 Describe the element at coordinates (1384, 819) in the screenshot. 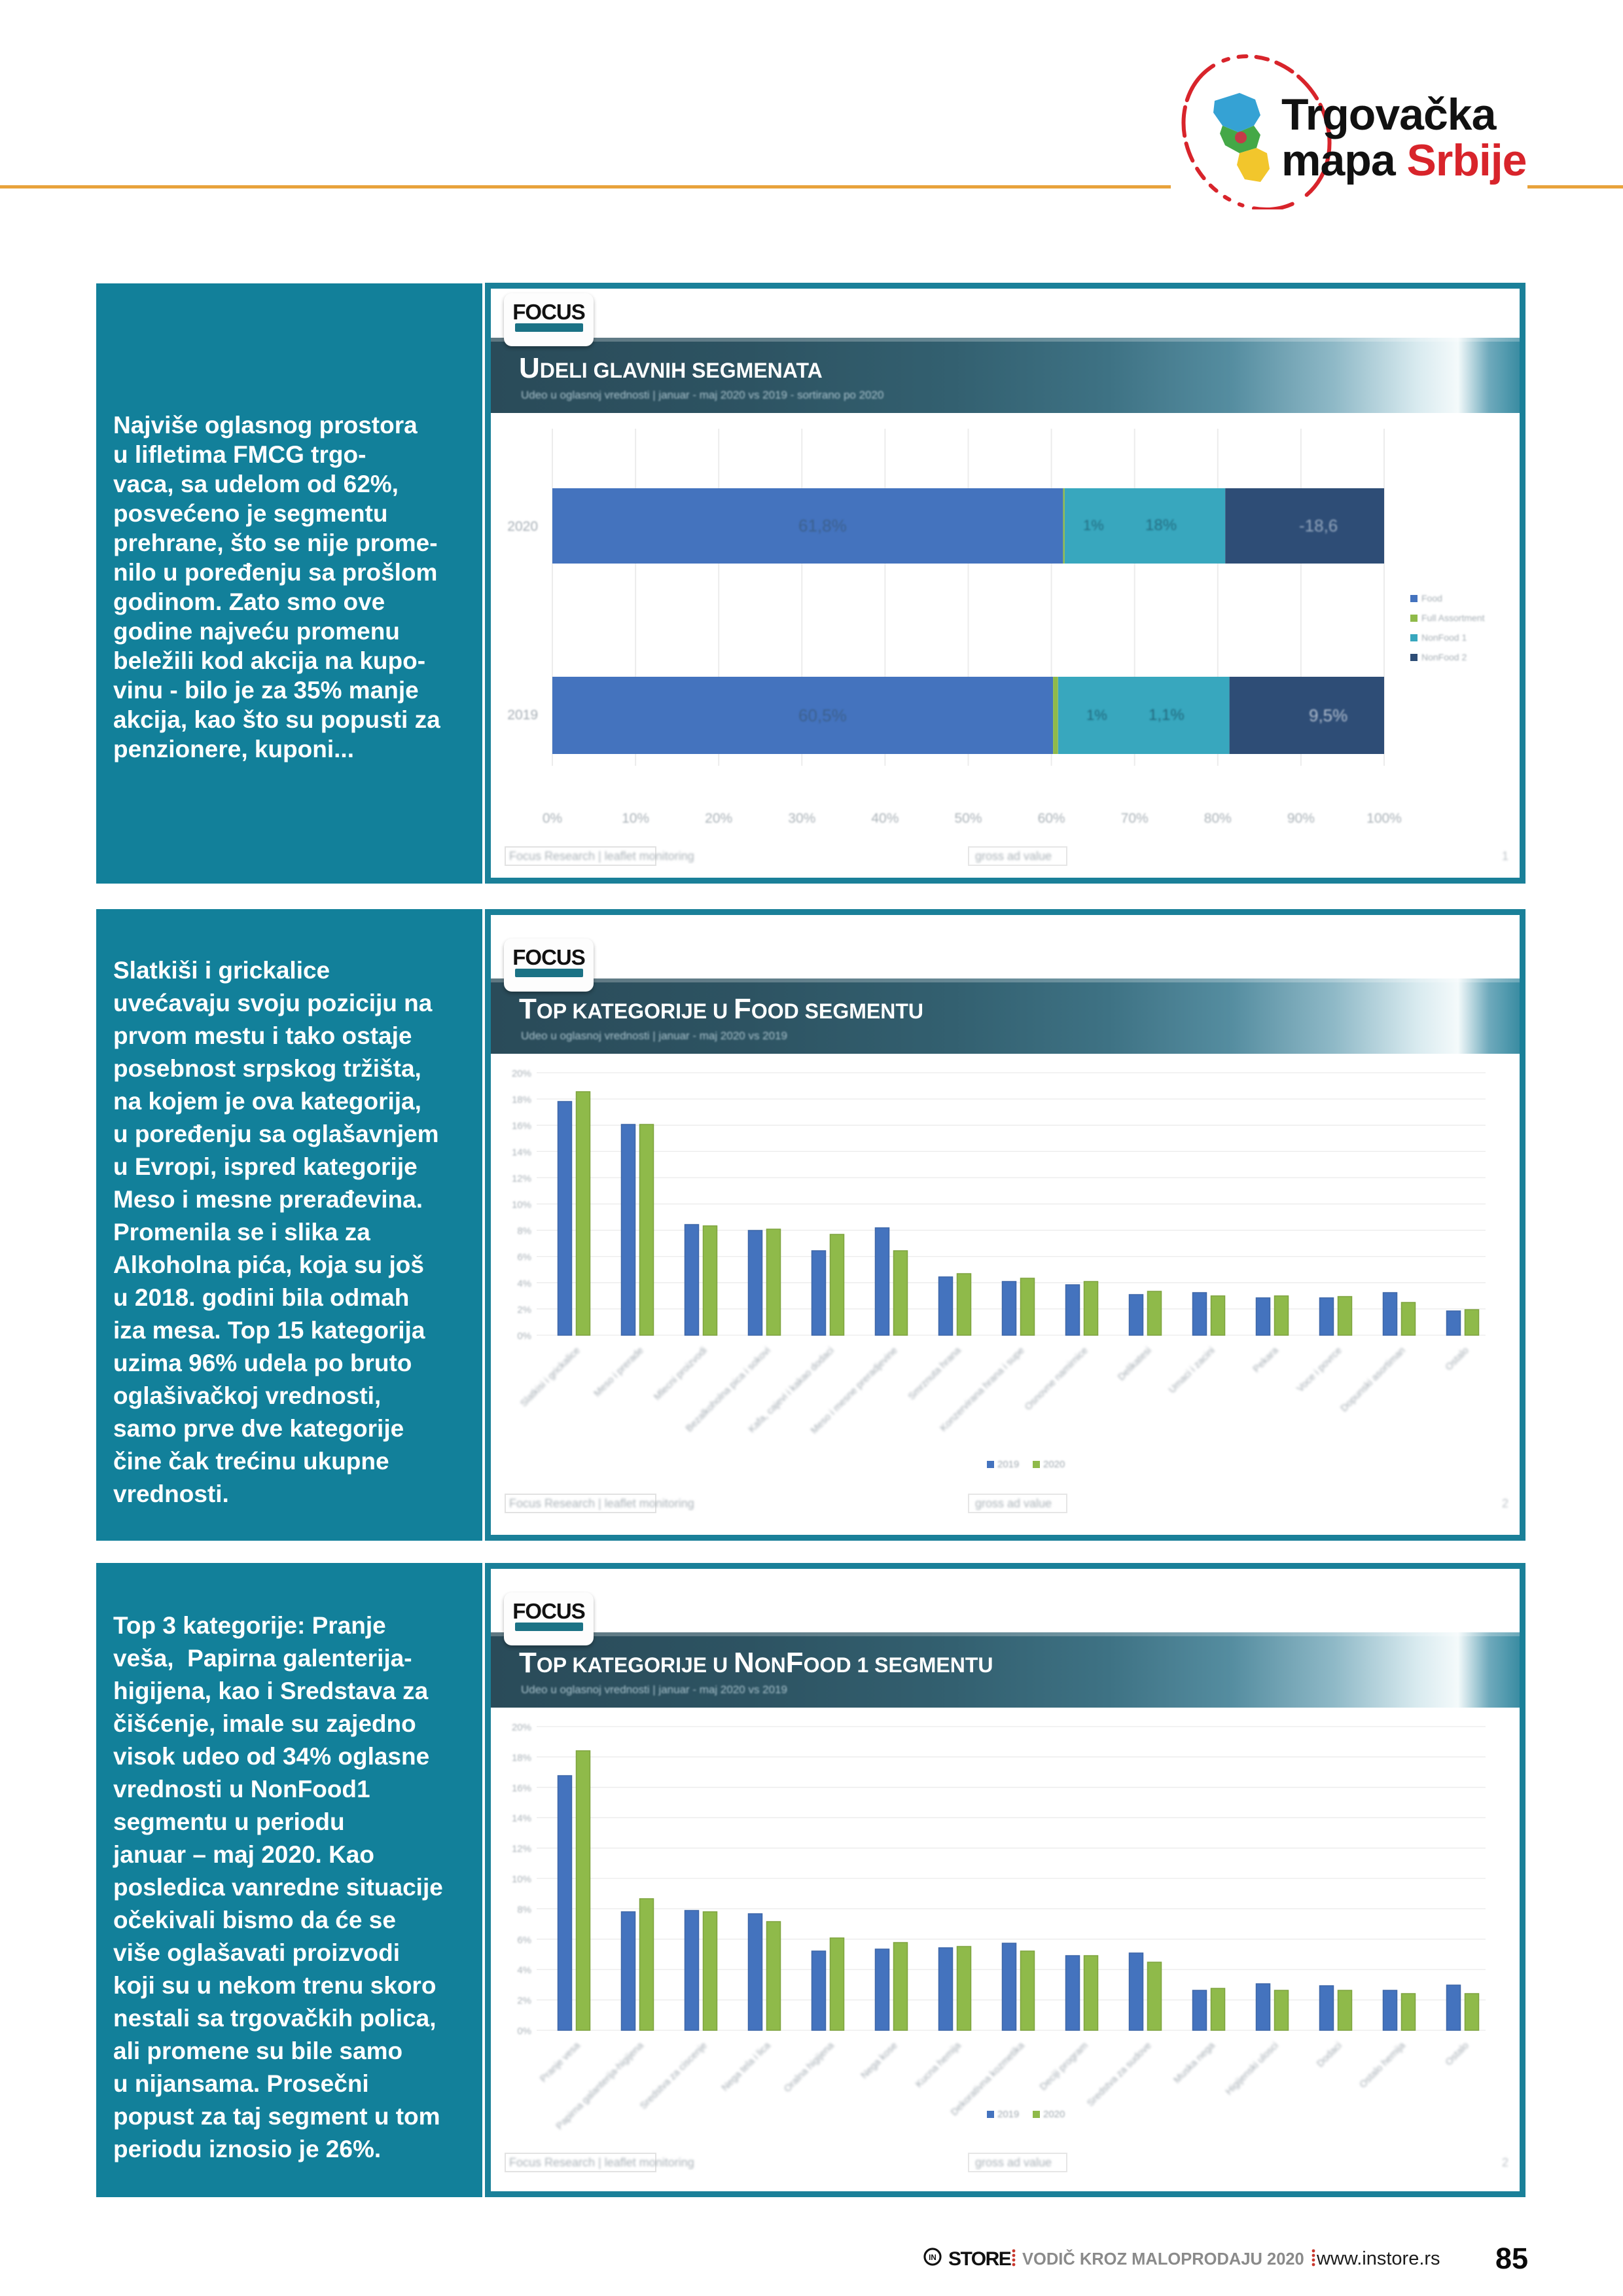

I see `svg-text: 100%` at that location.